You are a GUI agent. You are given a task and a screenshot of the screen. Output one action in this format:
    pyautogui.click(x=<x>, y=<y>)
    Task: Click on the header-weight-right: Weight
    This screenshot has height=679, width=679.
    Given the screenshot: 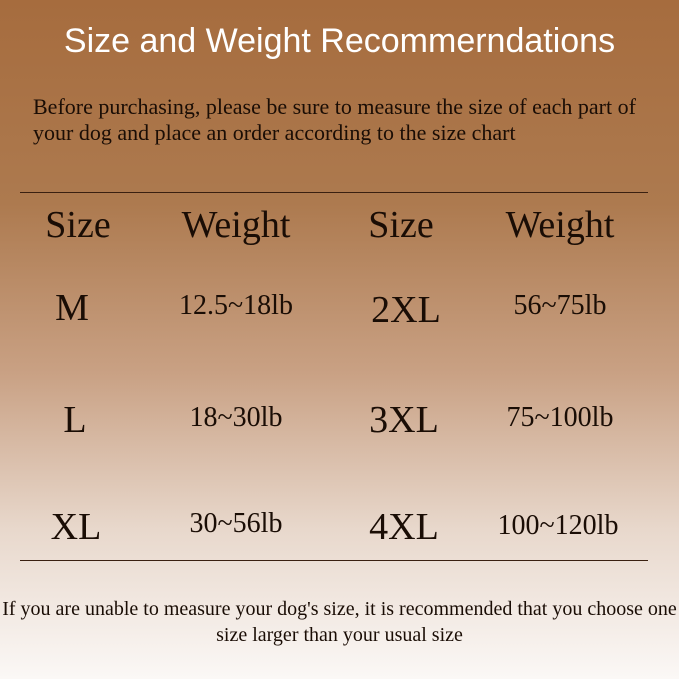 What is the action you would take?
    pyautogui.click(x=560, y=225)
    